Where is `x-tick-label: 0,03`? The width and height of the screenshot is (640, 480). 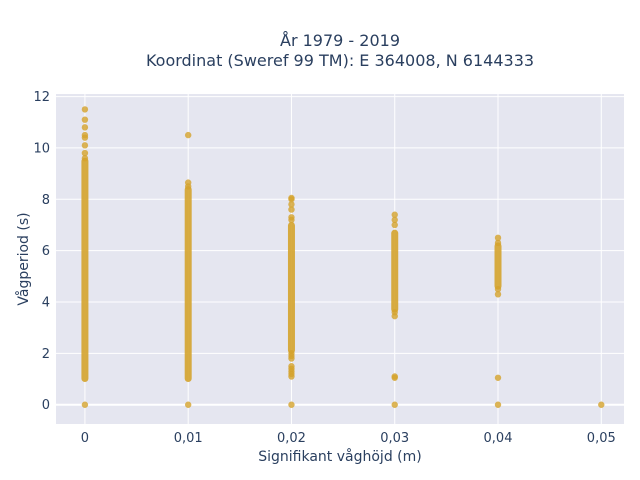 x-tick-label: 0,03 is located at coordinates (394, 438).